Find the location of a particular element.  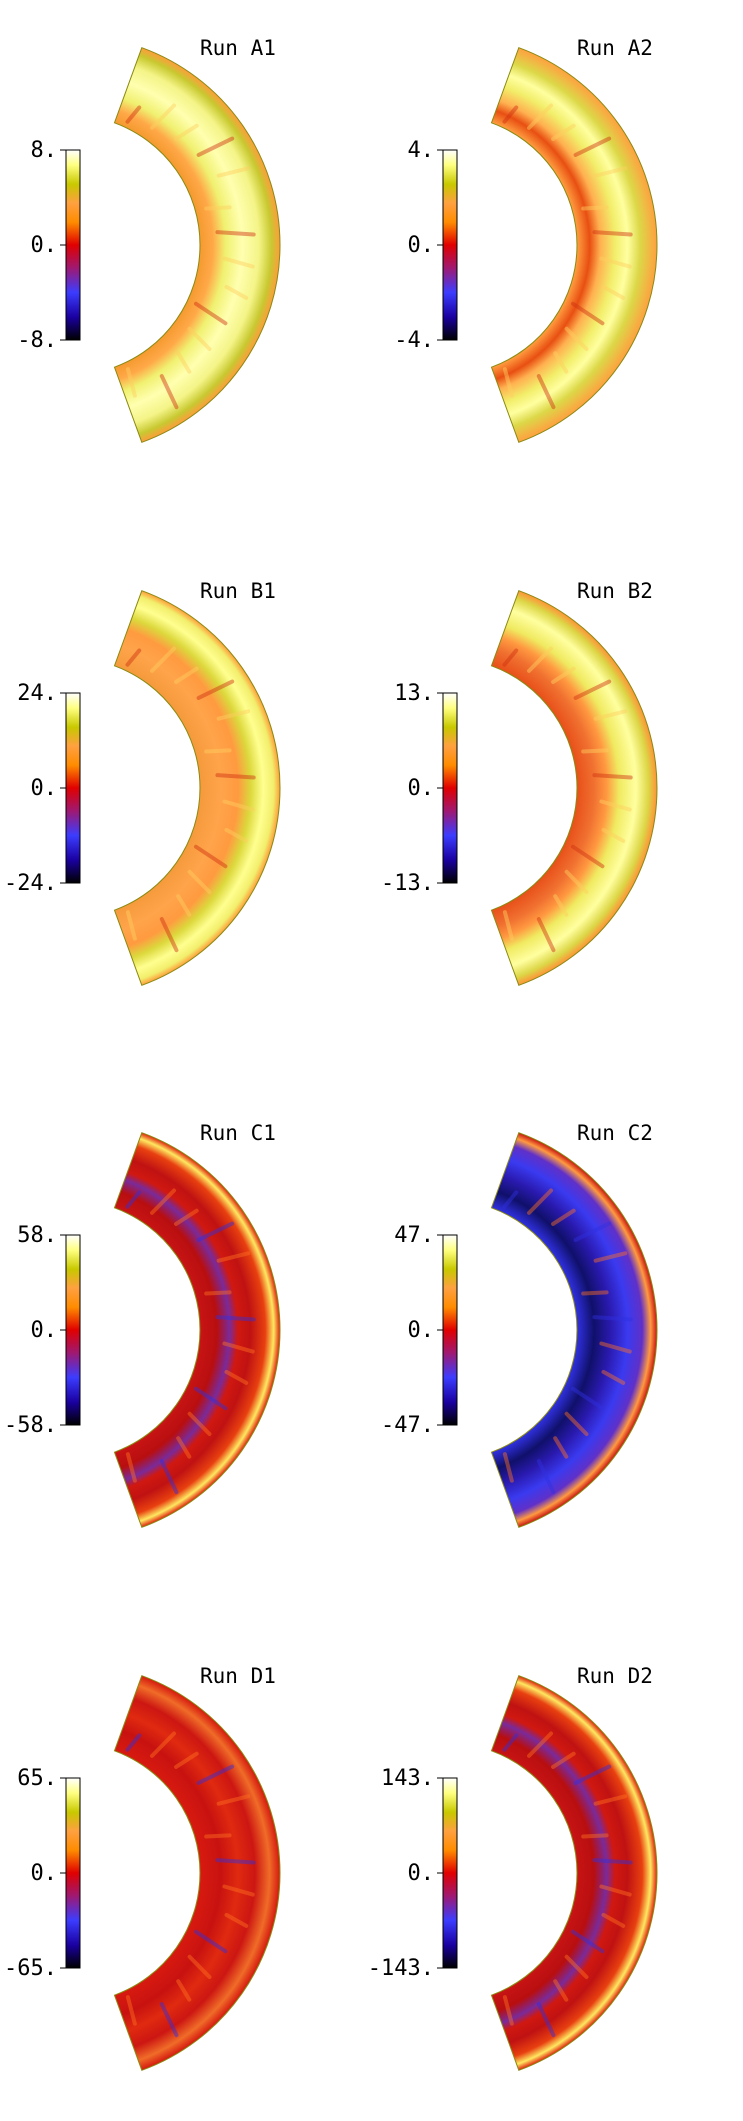

colorbar-label-min: -47. is located at coordinates (407, 1425).